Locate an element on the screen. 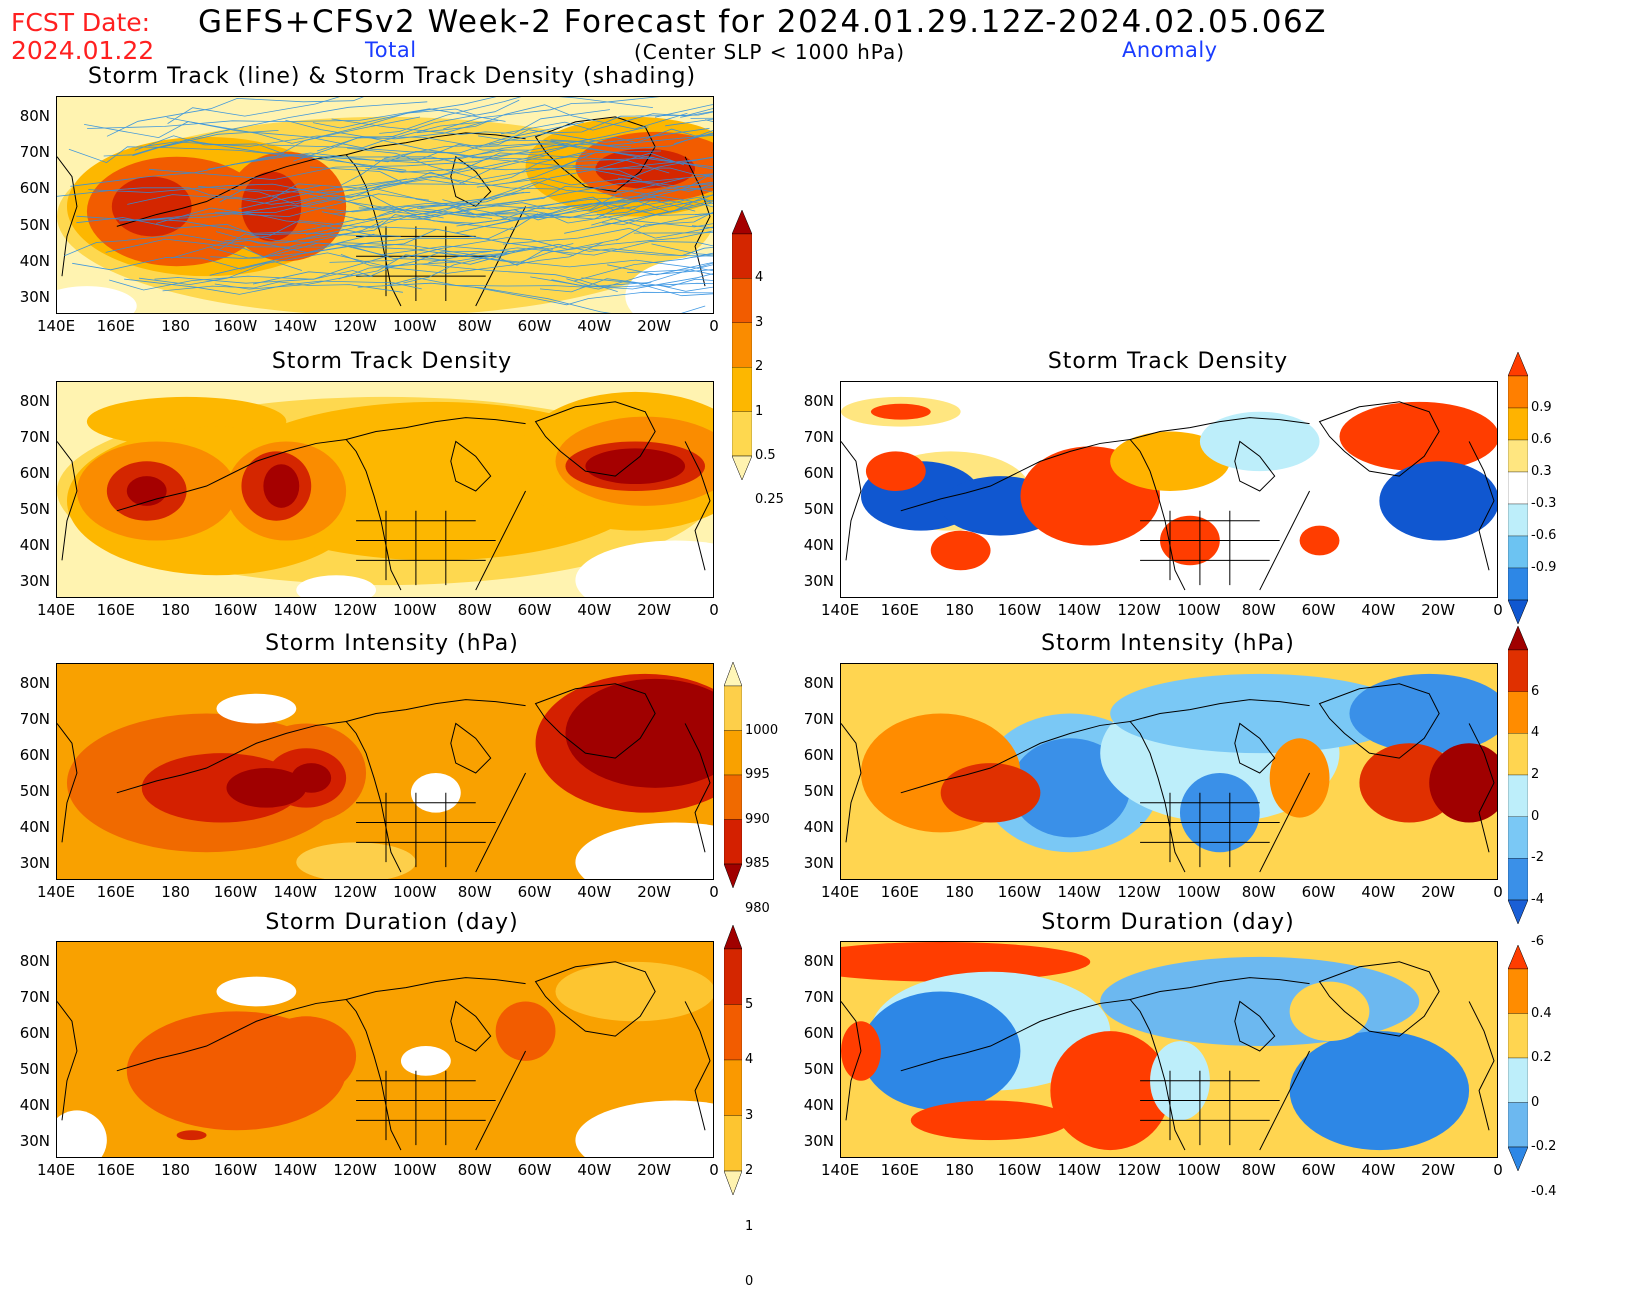  panel-title-duration-total: Storm Duration (day) is located at coordinates (392, 922).